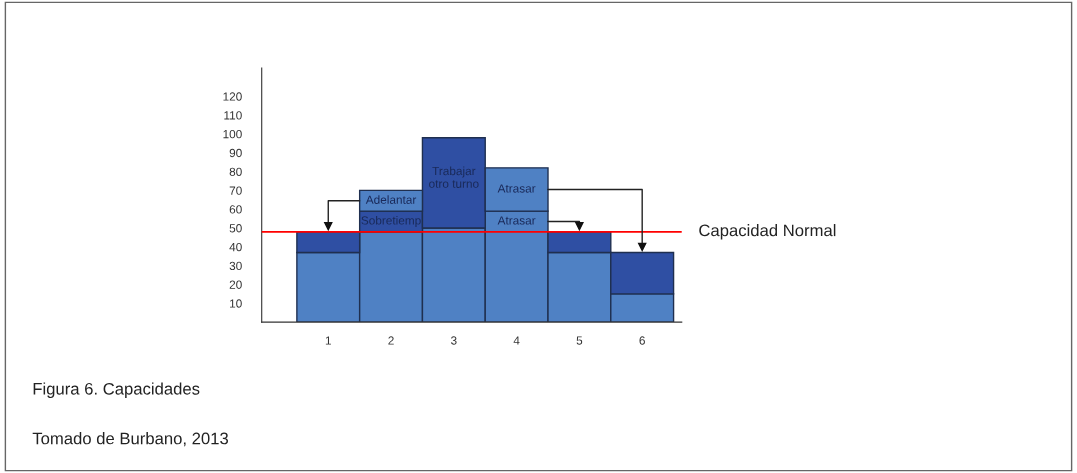  What do you see at coordinates (235, 171) in the screenshot?
I see `y-tick-label: 80` at bounding box center [235, 171].